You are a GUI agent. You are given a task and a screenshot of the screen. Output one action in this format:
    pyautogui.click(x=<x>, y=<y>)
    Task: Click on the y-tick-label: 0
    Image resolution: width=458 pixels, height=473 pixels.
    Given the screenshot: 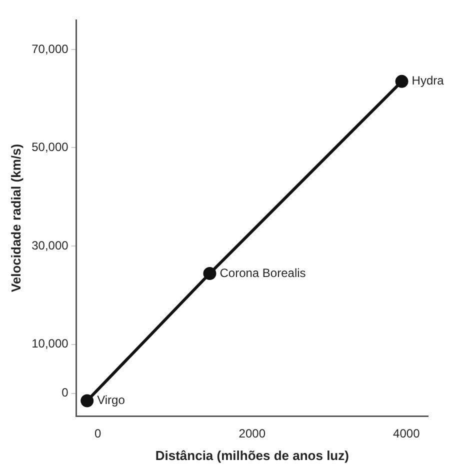 What is the action you would take?
    pyautogui.click(x=65, y=393)
    